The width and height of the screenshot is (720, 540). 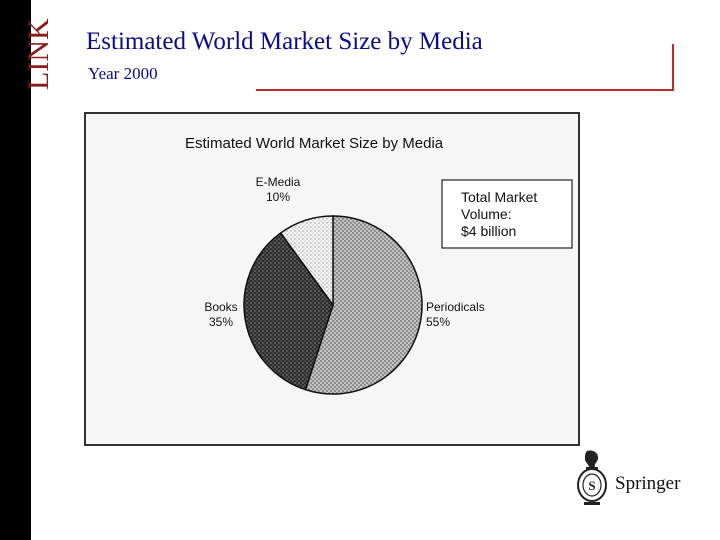 What do you see at coordinates (123, 73) in the screenshot?
I see `slide-subtitle: Year 2000` at bounding box center [123, 73].